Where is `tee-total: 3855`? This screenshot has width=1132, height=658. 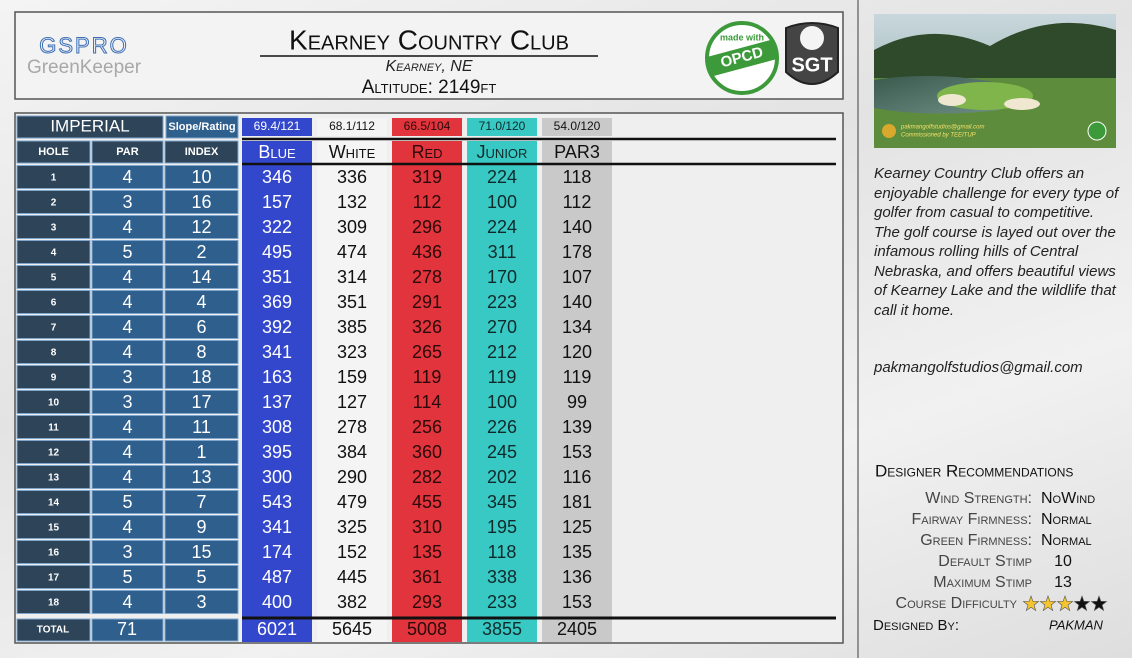
tee-total: 3855 is located at coordinates (502, 629).